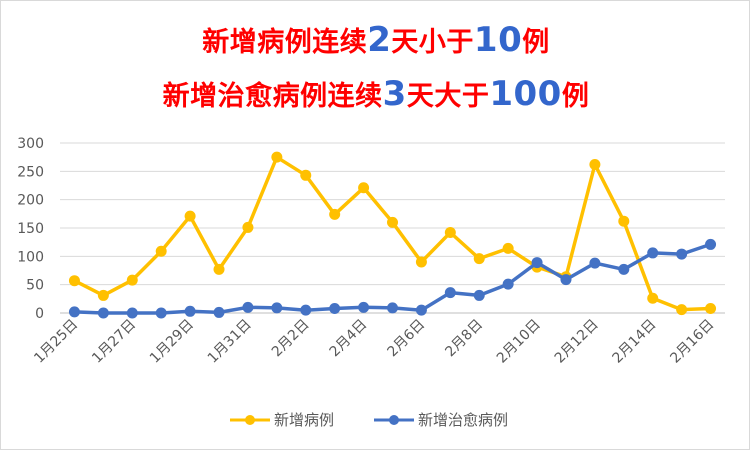 The height and width of the screenshot is (452, 752). I want to click on y-tick-label: 100, so click(30, 257).